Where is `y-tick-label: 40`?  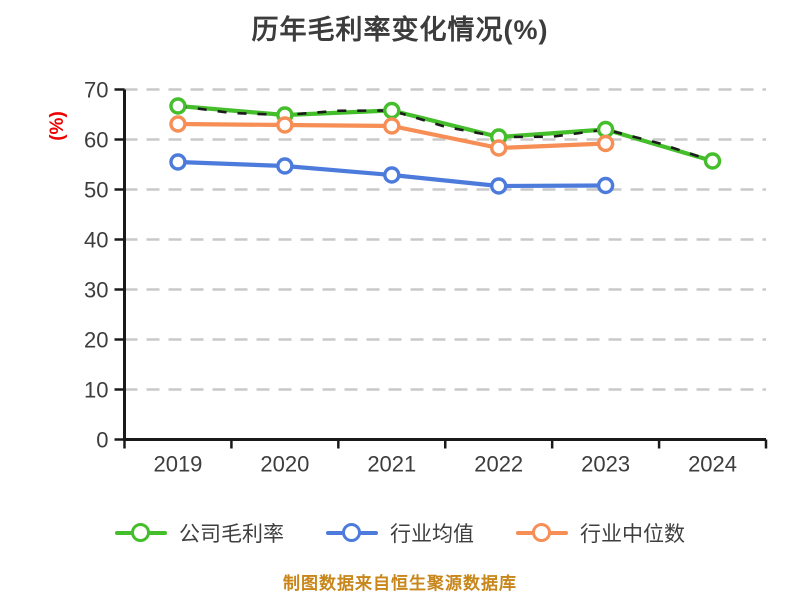 y-tick-label: 40 is located at coordinates (96, 240).